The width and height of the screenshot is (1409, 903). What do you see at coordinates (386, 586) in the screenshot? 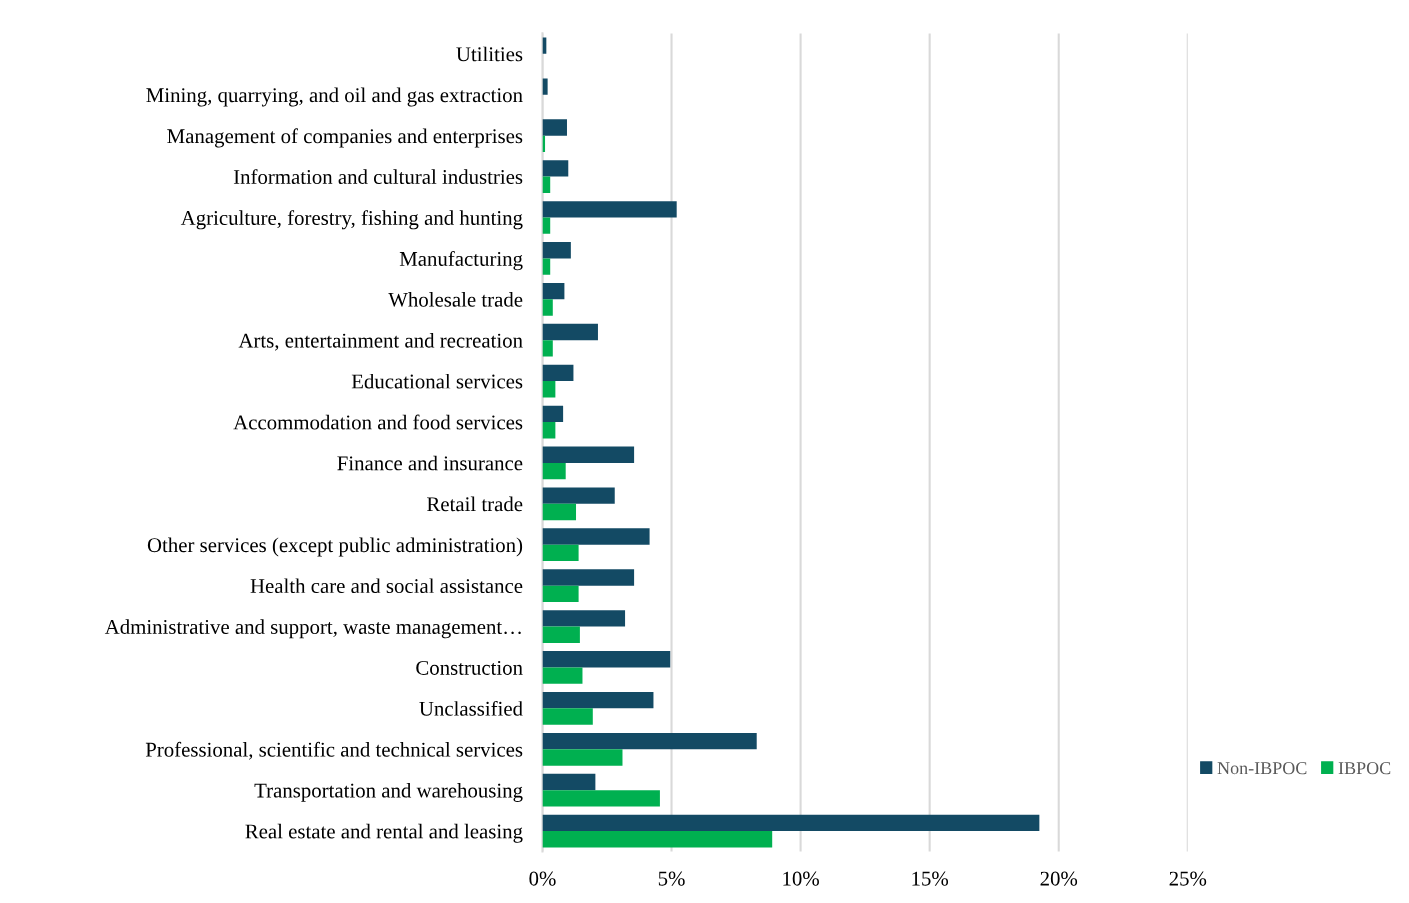
I see `y-tick-label: Health care and social assistance` at bounding box center [386, 586].